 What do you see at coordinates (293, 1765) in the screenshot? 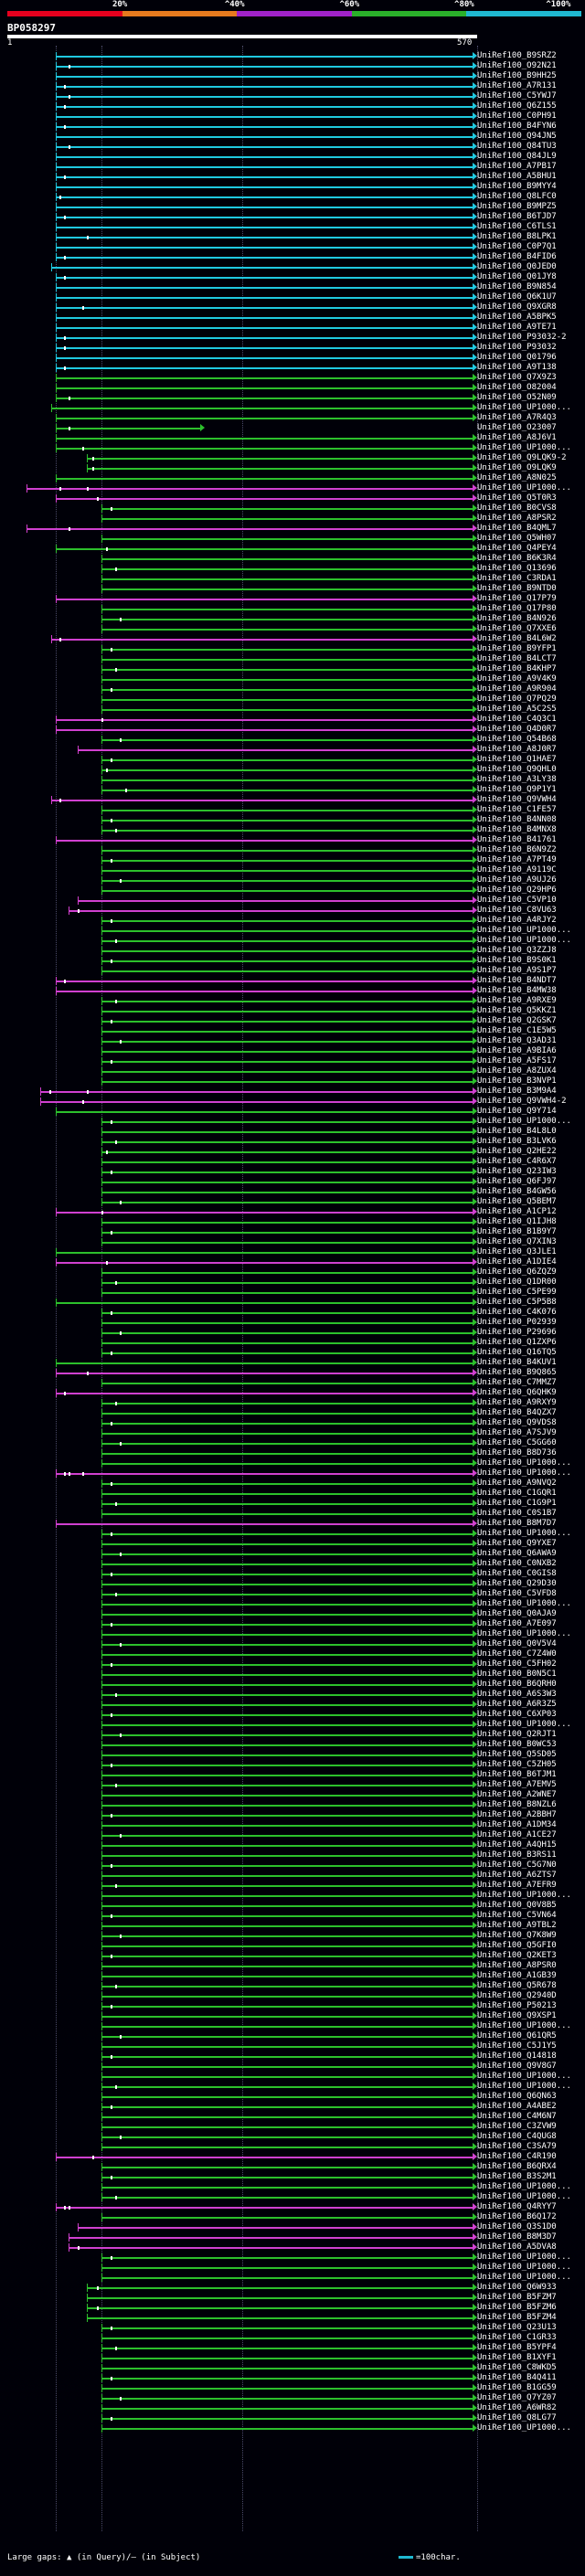
I see `hit-row: UniRef100_C5ZH05` at bounding box center [293, 1765].